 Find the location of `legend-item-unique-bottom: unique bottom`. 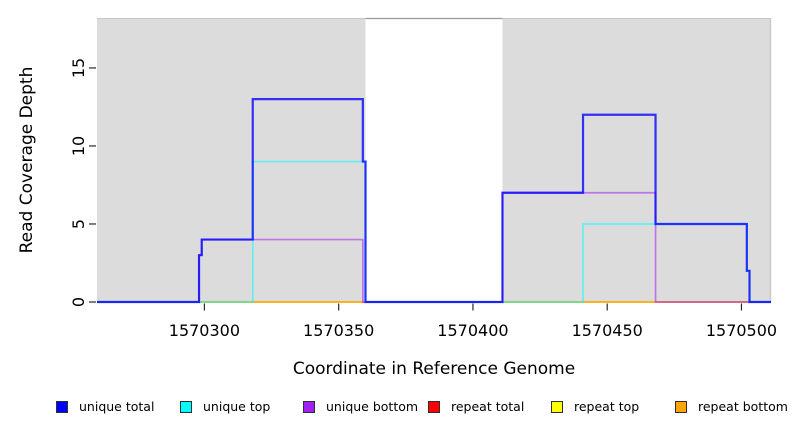

legend-item-unique-bottom: unique bottom is located at coordinates (360, 407).